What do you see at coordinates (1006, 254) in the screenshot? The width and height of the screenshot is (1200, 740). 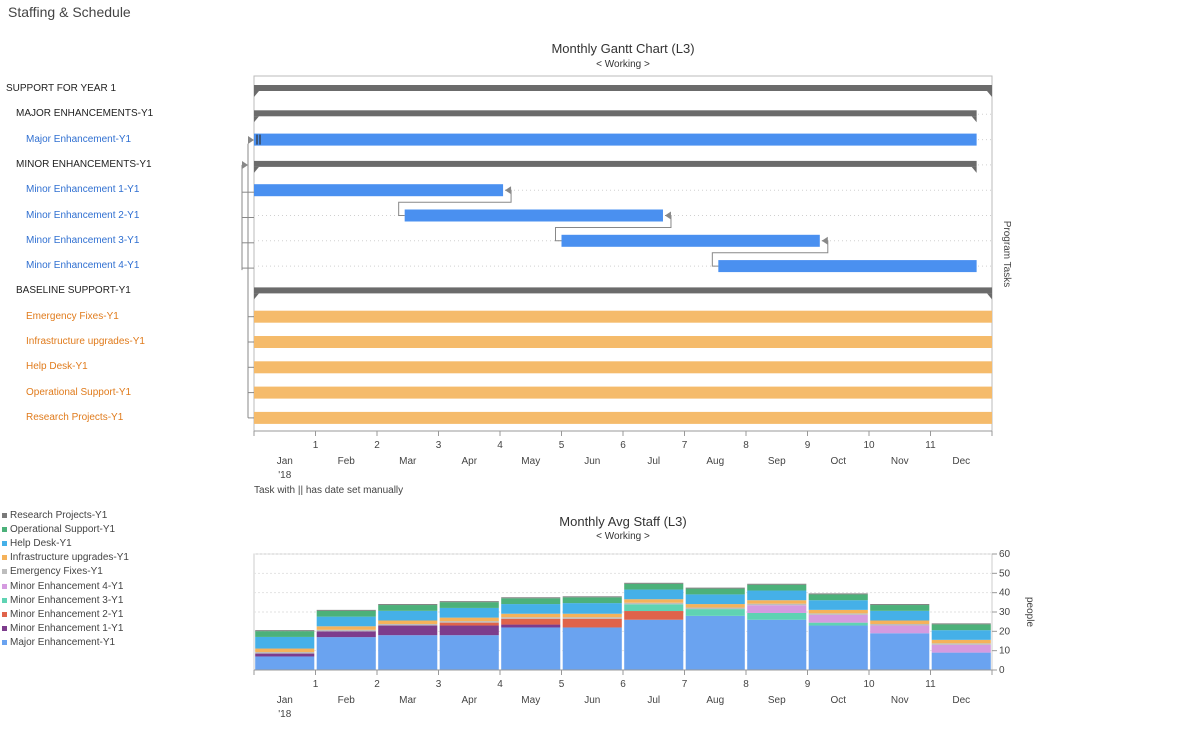 I see `gantt-side-label: Program Tasks` at bounding box center [1006, 254].